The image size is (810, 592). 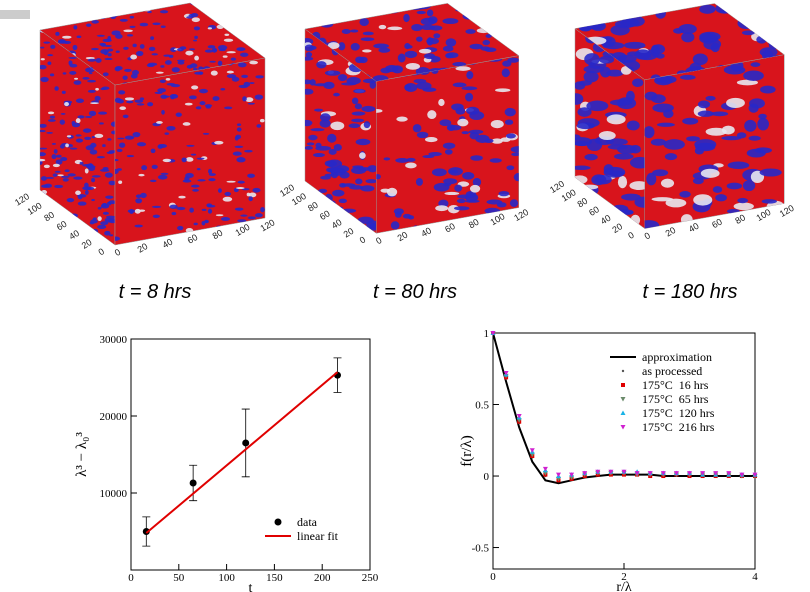 I want to click on cube-tick-label: 0, so click(x=363, y=239).